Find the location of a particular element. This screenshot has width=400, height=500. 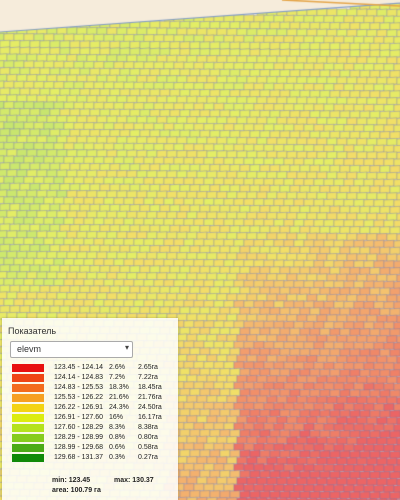

legend-percent: 2.6% is located at coordinates (117, 367).